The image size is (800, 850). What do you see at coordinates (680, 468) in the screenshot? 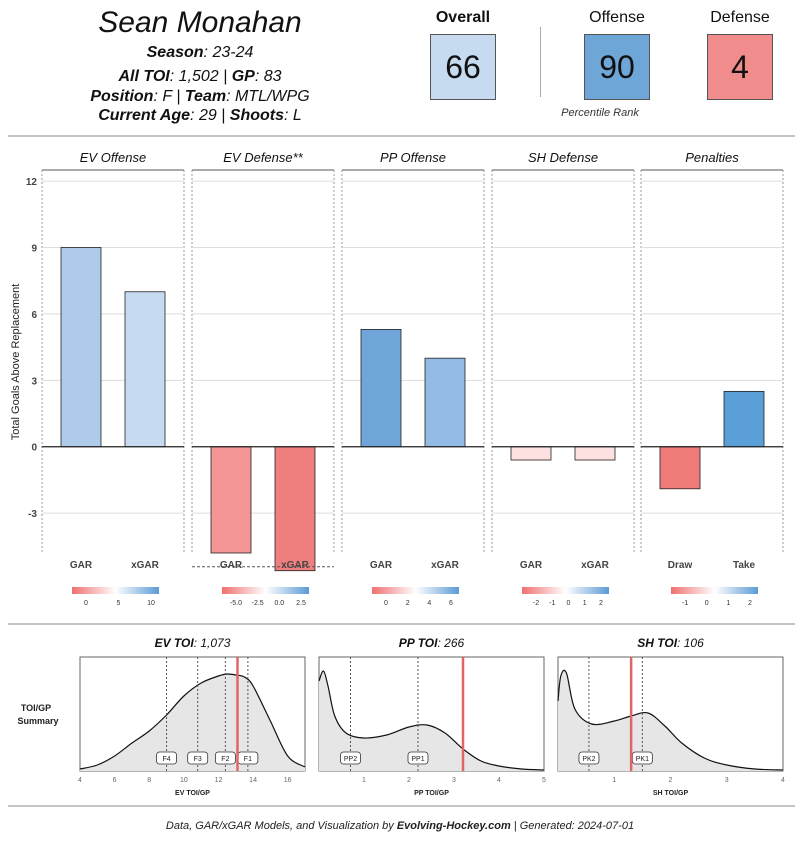
I see `bar-draw` at bounding box center [680, 468].